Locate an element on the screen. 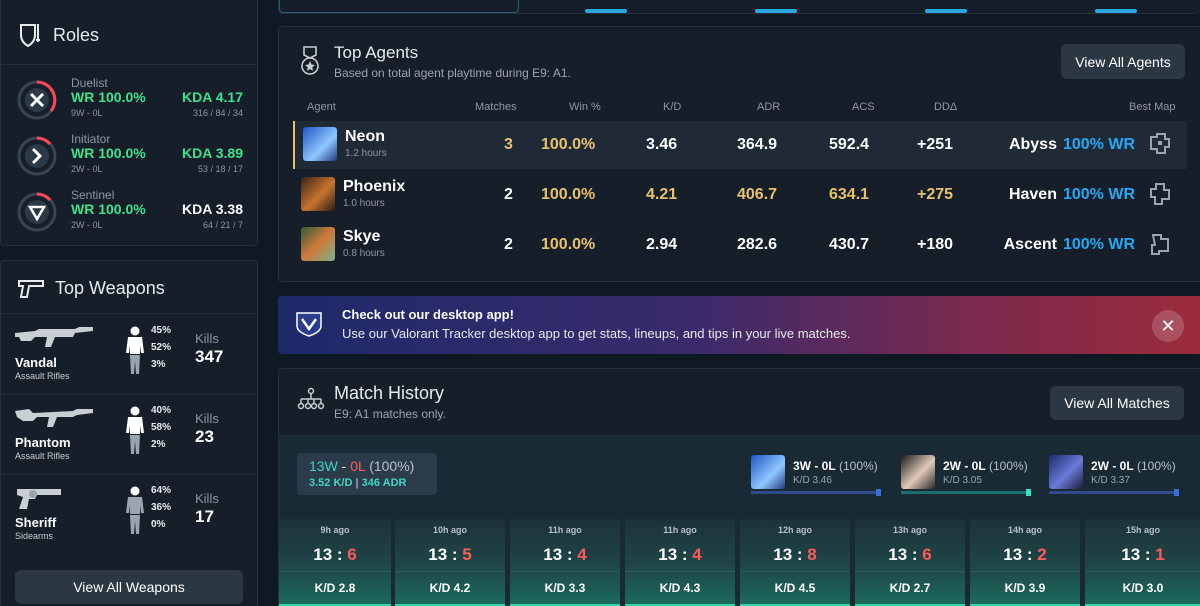 The image size is (1200, 606). body-figure-icon is located at coordinates (135, 510).